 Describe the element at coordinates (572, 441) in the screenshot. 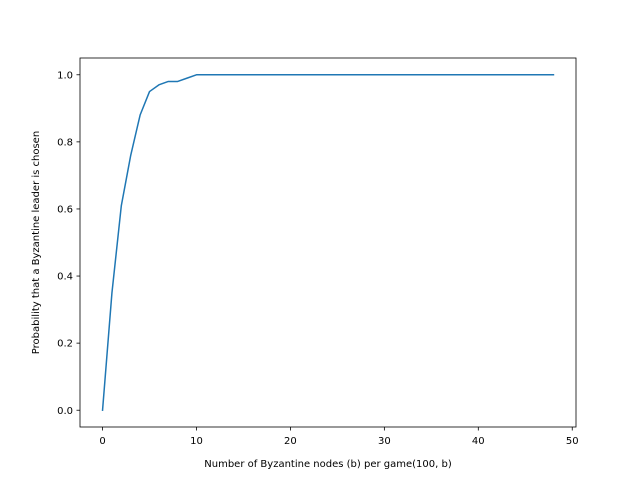

I see `x-tick-label: 50` at that location.